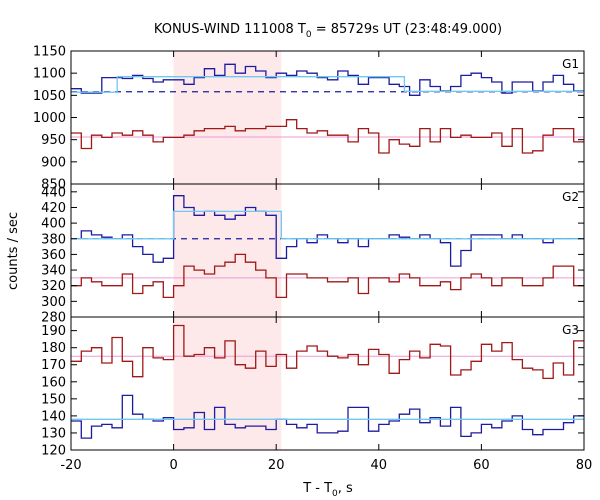  Describe the element at coordinates (49, 118) in the screenshot. I see `g1-y-tick-label: 1000` at that location.